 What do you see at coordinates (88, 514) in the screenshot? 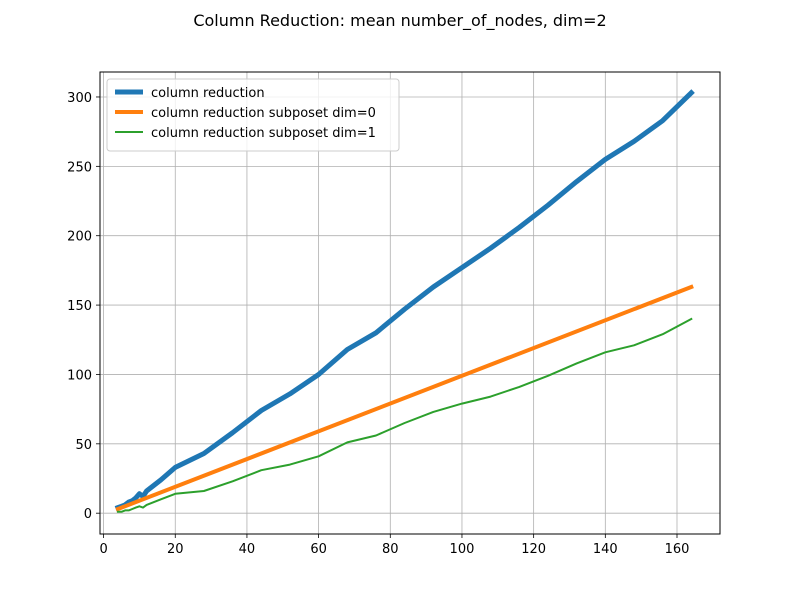
I see `y-tick-label: 0` at bounding box center [88, 514].